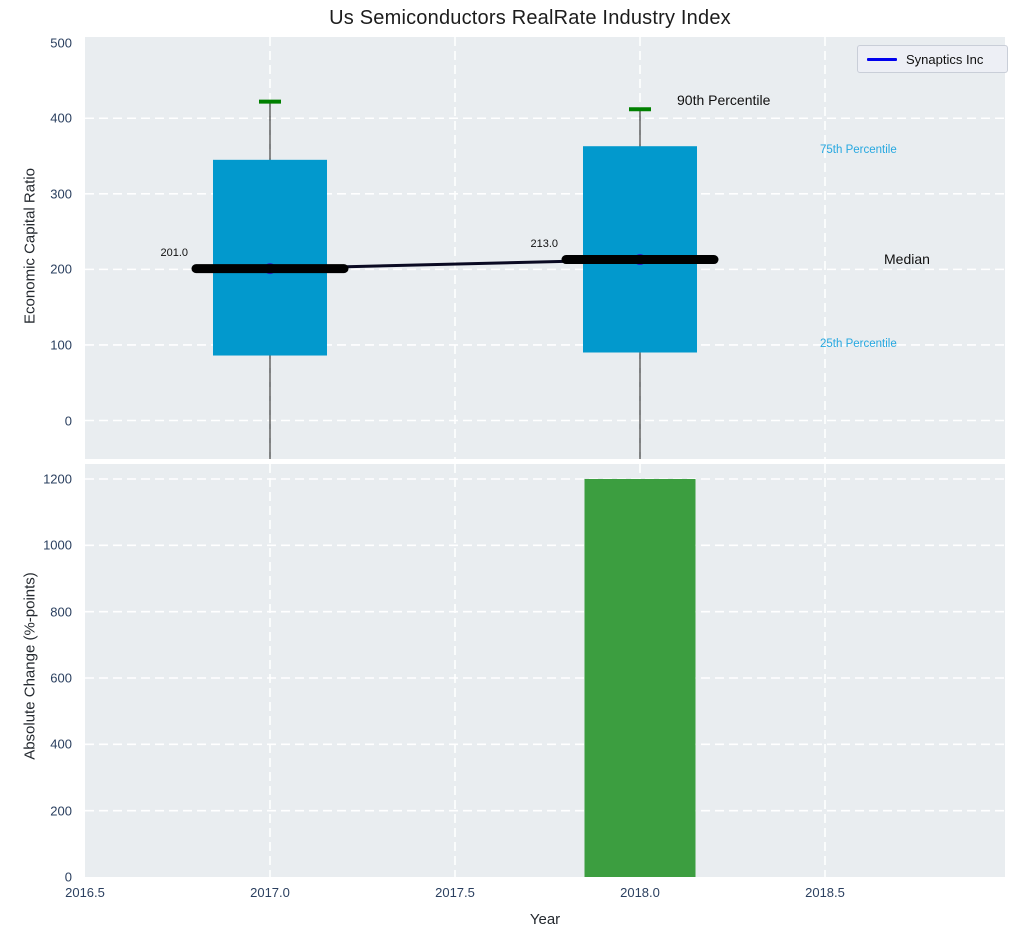 This screenshot has width=1020, height=940. What do you see at coordinates (68, 877) in the screenshot?
I see `y-tick-bottom: 0` at bounding box center [68, 877].